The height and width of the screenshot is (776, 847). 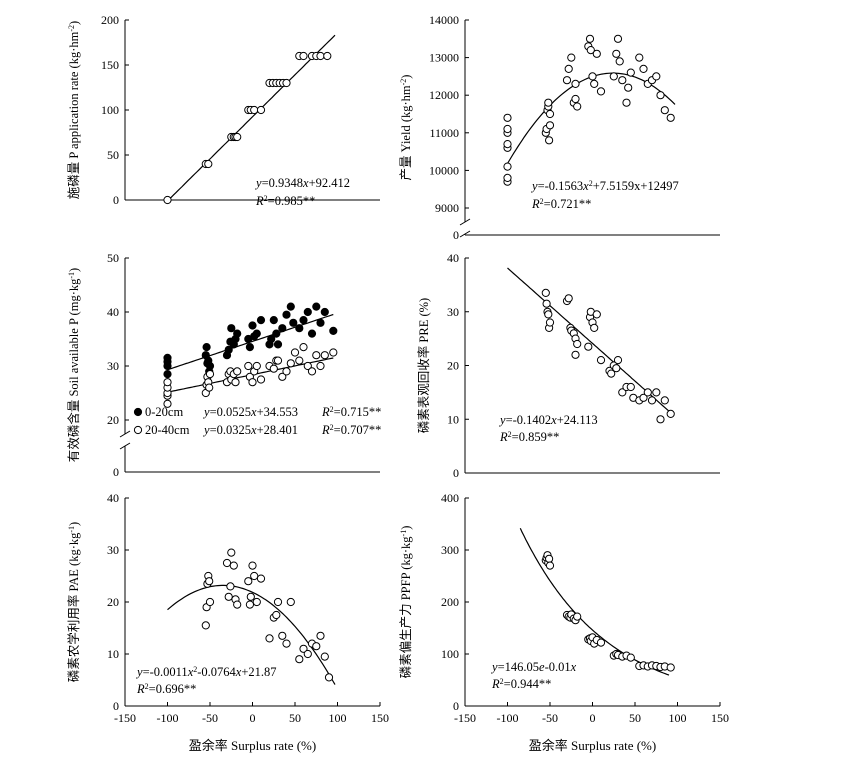 What do you see at coordinates (113, 155) in the screenshot?
I see `y-tick-label: 50` at bounding box center [113, 155].